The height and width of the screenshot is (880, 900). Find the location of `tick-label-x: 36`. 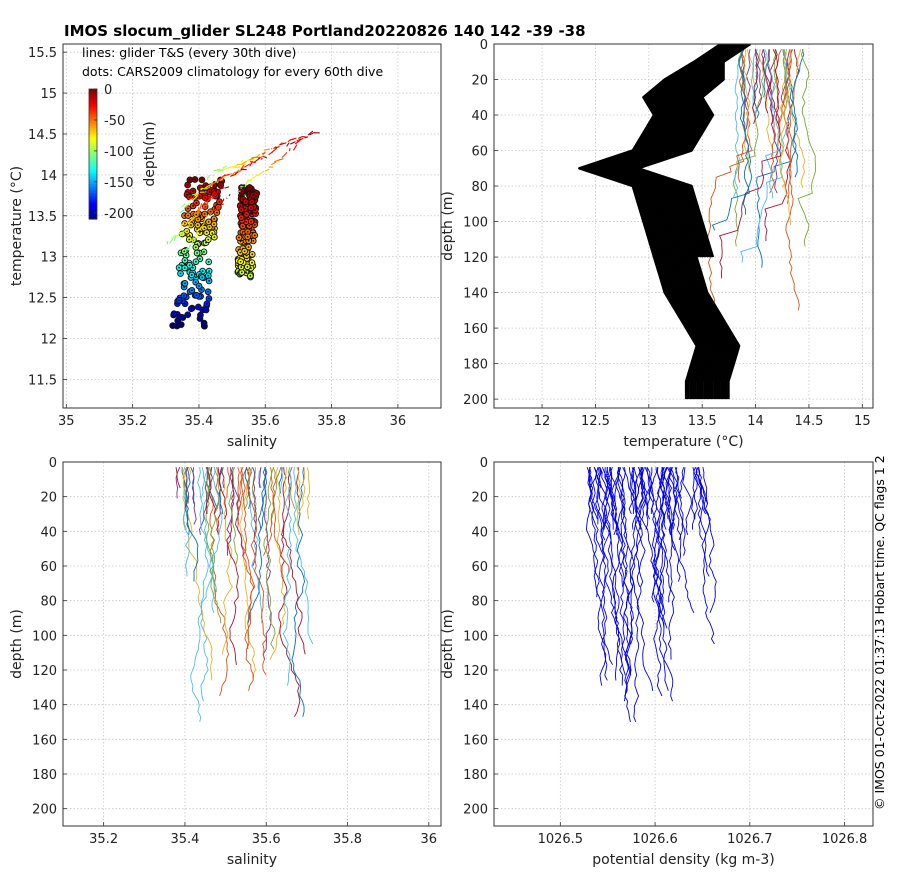

tick-label-x: 36 is located at coordinates (429, 839).